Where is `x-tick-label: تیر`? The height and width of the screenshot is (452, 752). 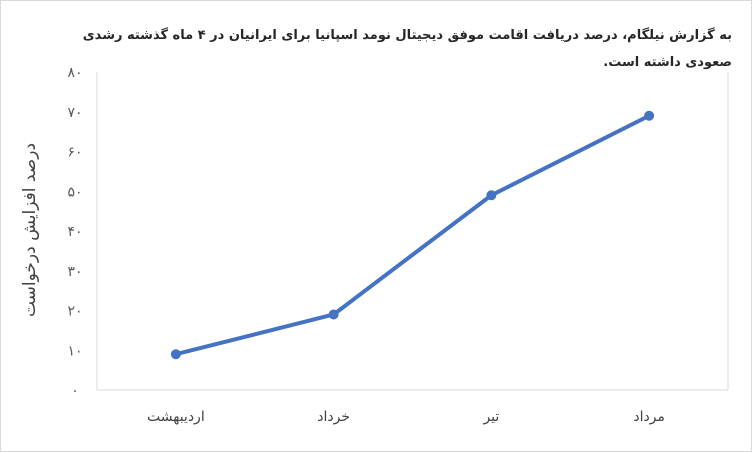 x-tick-label: تیر is located at coordinates (490, 417).